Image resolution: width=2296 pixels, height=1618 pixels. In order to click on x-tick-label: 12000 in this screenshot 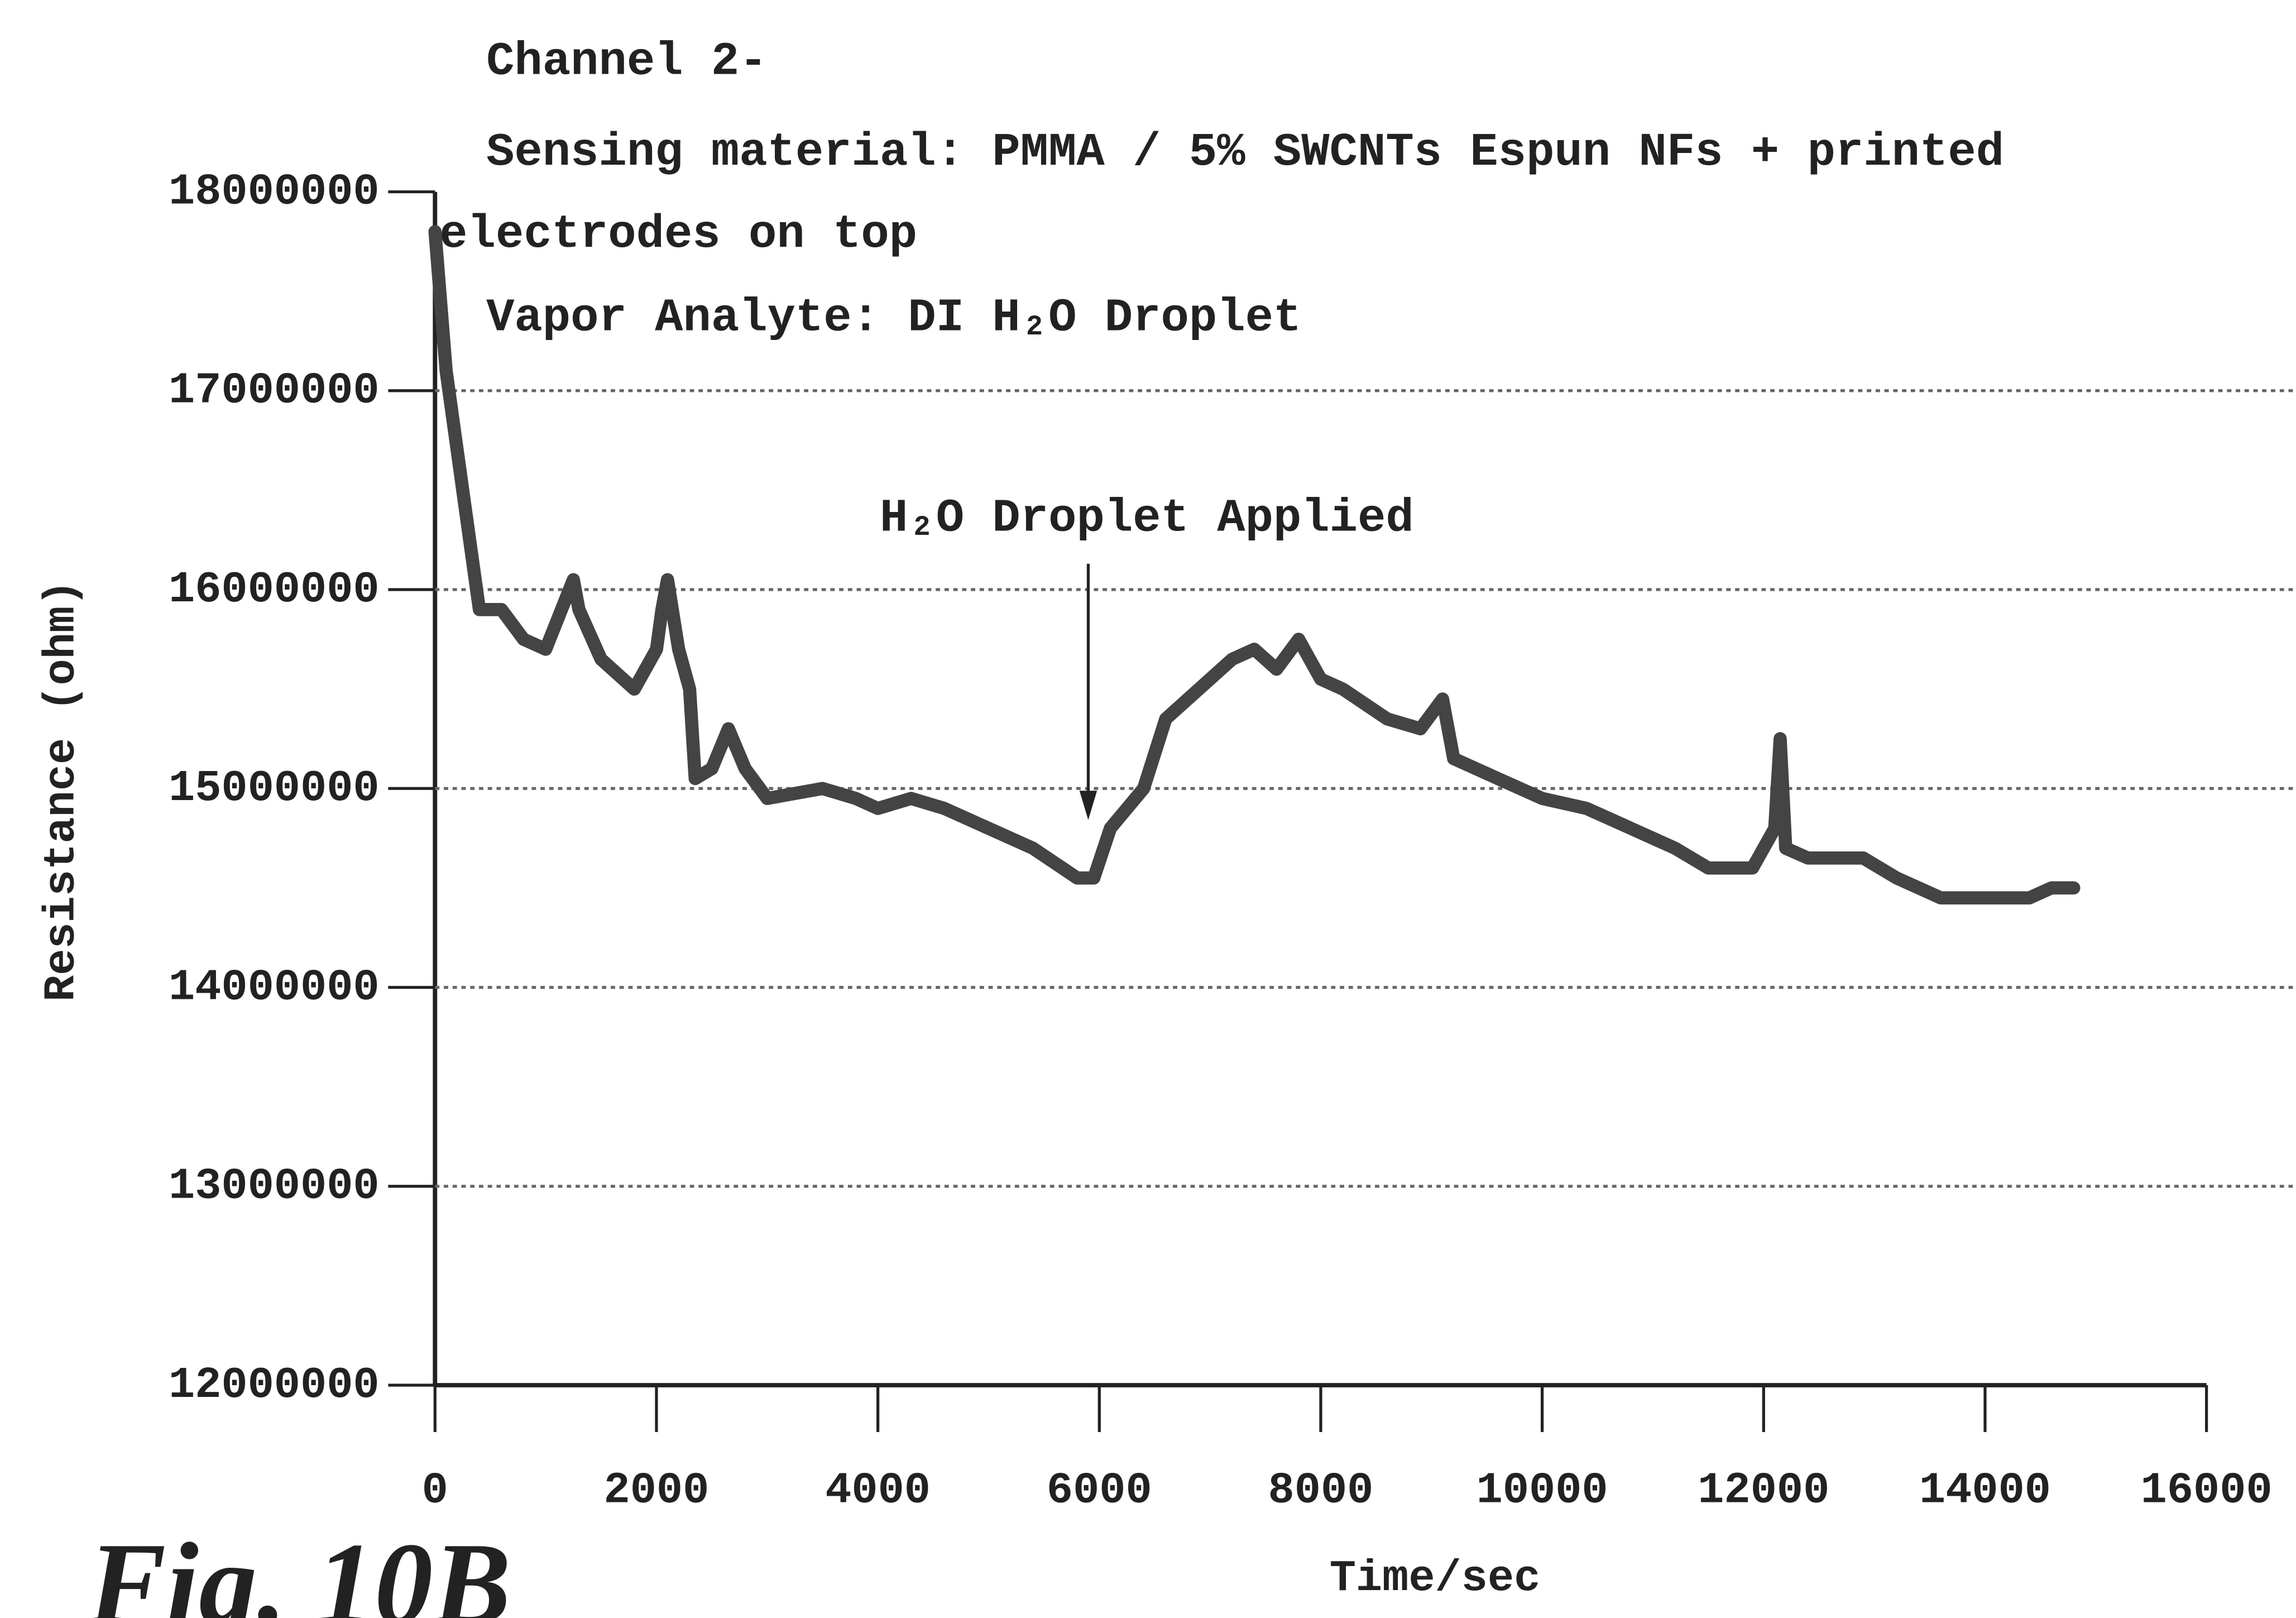, I will do `click(1764, 1491)`.